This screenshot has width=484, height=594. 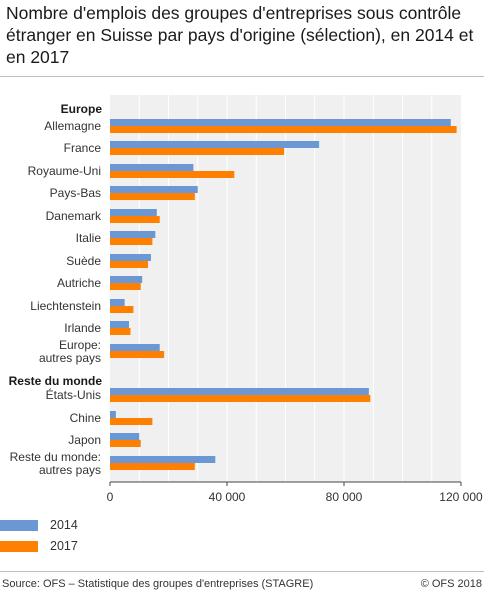 What do you see at coordinates (344, 497) in the screenshot?
I see `x-tick-label: 80 000` at bounding box center [344, 497].